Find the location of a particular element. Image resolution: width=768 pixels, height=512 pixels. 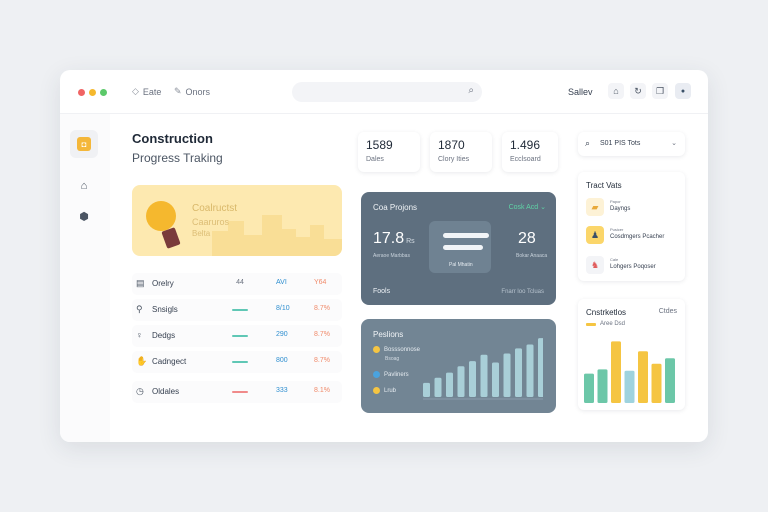

card-title: Peslions is located at coordinates (388, 334).